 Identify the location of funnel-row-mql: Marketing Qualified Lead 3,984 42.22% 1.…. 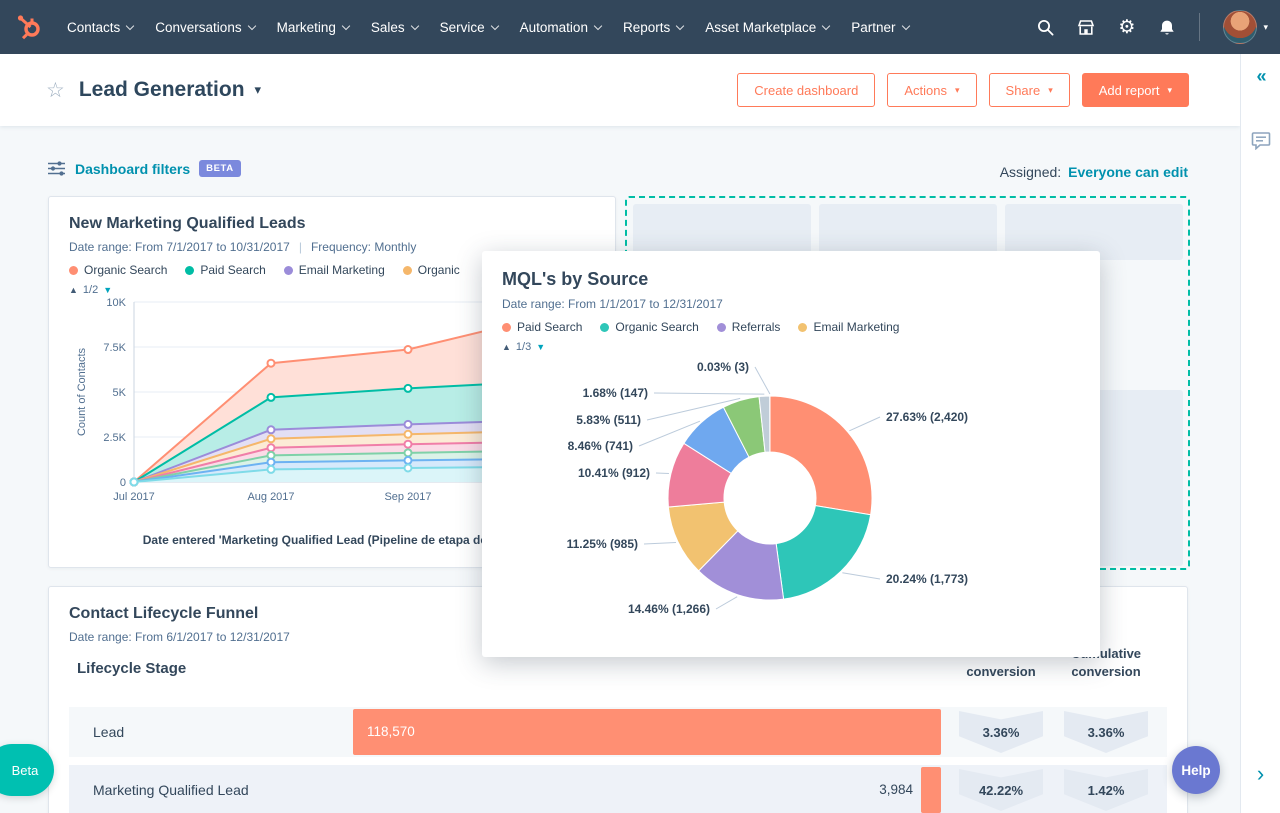
(618, 789).